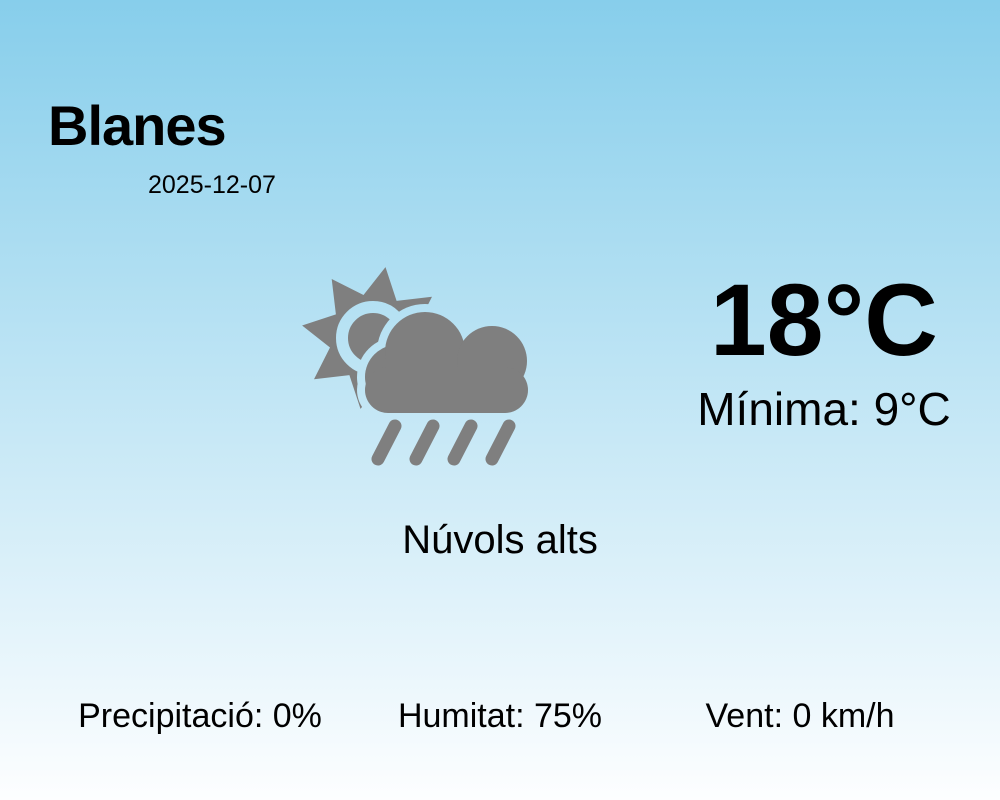  Describe the element at coordinates (500, 540) in the screenshot. I see `condition-label: Núvols alts` at that location.